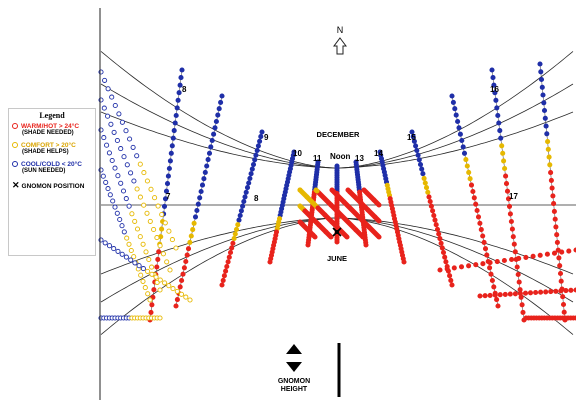  Describe the element at coordinates (15, 126) in the screenshot. I see `hot-dot-icon` at that location.